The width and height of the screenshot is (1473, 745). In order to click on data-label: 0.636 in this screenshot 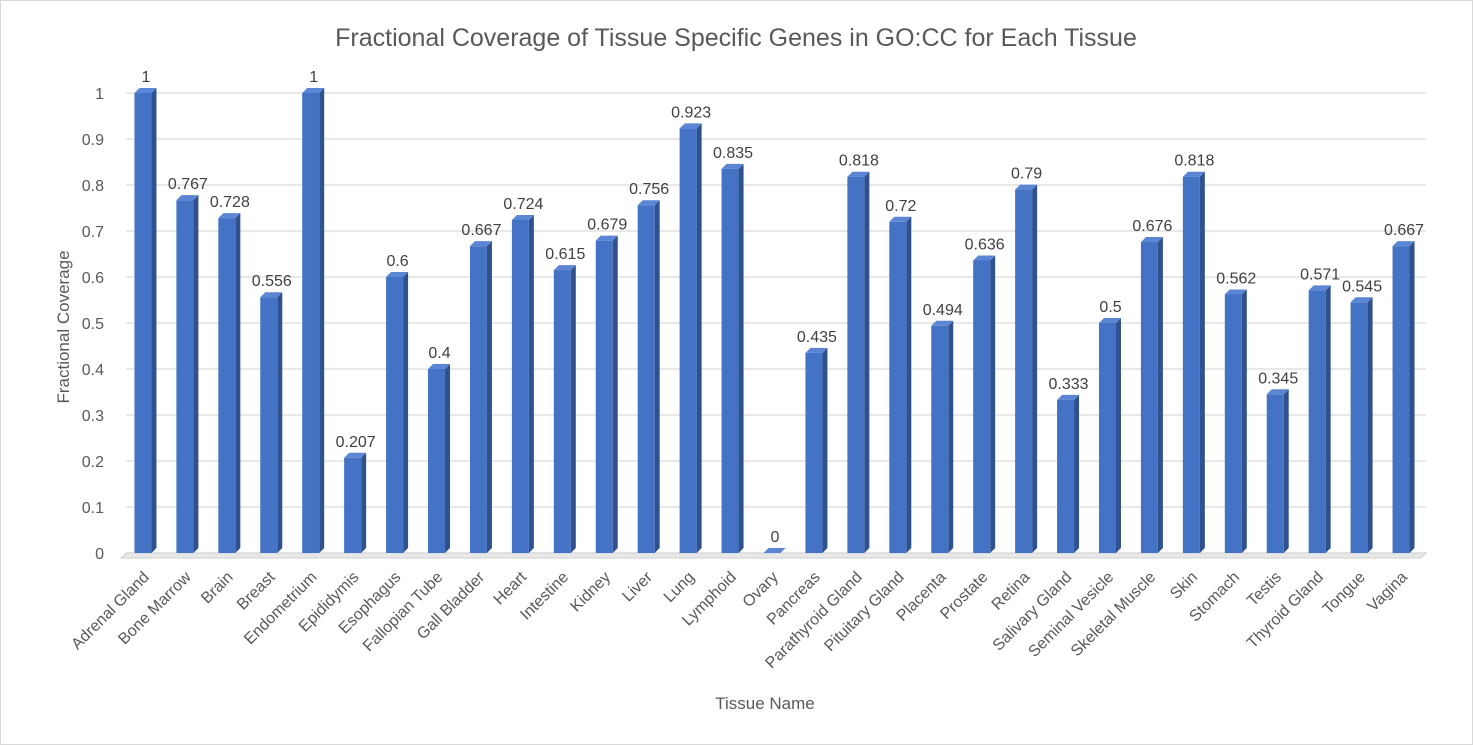, I will do `click(985, 244)`.